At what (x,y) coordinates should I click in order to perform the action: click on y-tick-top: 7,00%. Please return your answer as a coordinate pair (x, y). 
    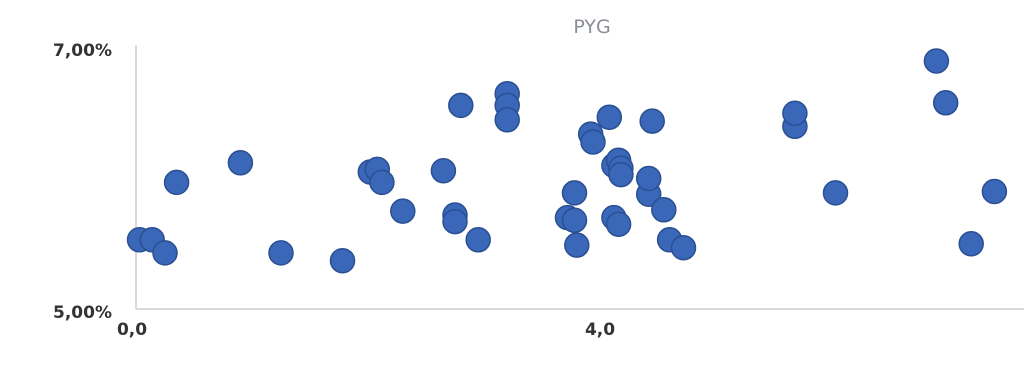
    Looking at the image, I should click on (82, 51).